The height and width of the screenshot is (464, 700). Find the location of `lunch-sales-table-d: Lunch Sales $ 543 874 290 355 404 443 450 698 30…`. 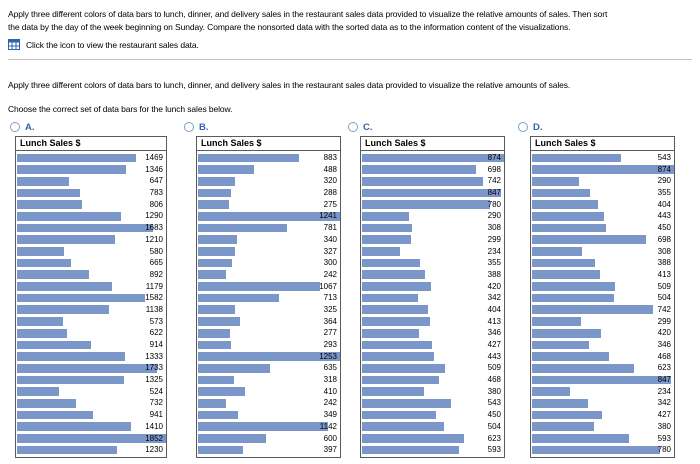

lunch-sales-table-d: Lunch Sales $ 543 874 290 355 404 443 450 698 30… is located at coordinates (602, 297).